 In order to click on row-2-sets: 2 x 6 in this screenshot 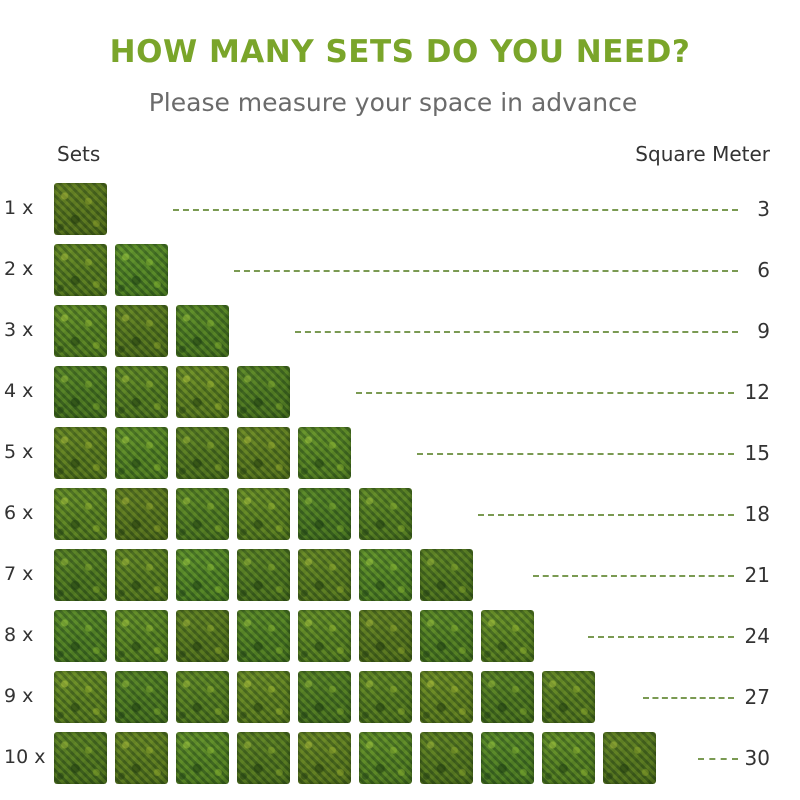, I will do `click(400, 271)`.